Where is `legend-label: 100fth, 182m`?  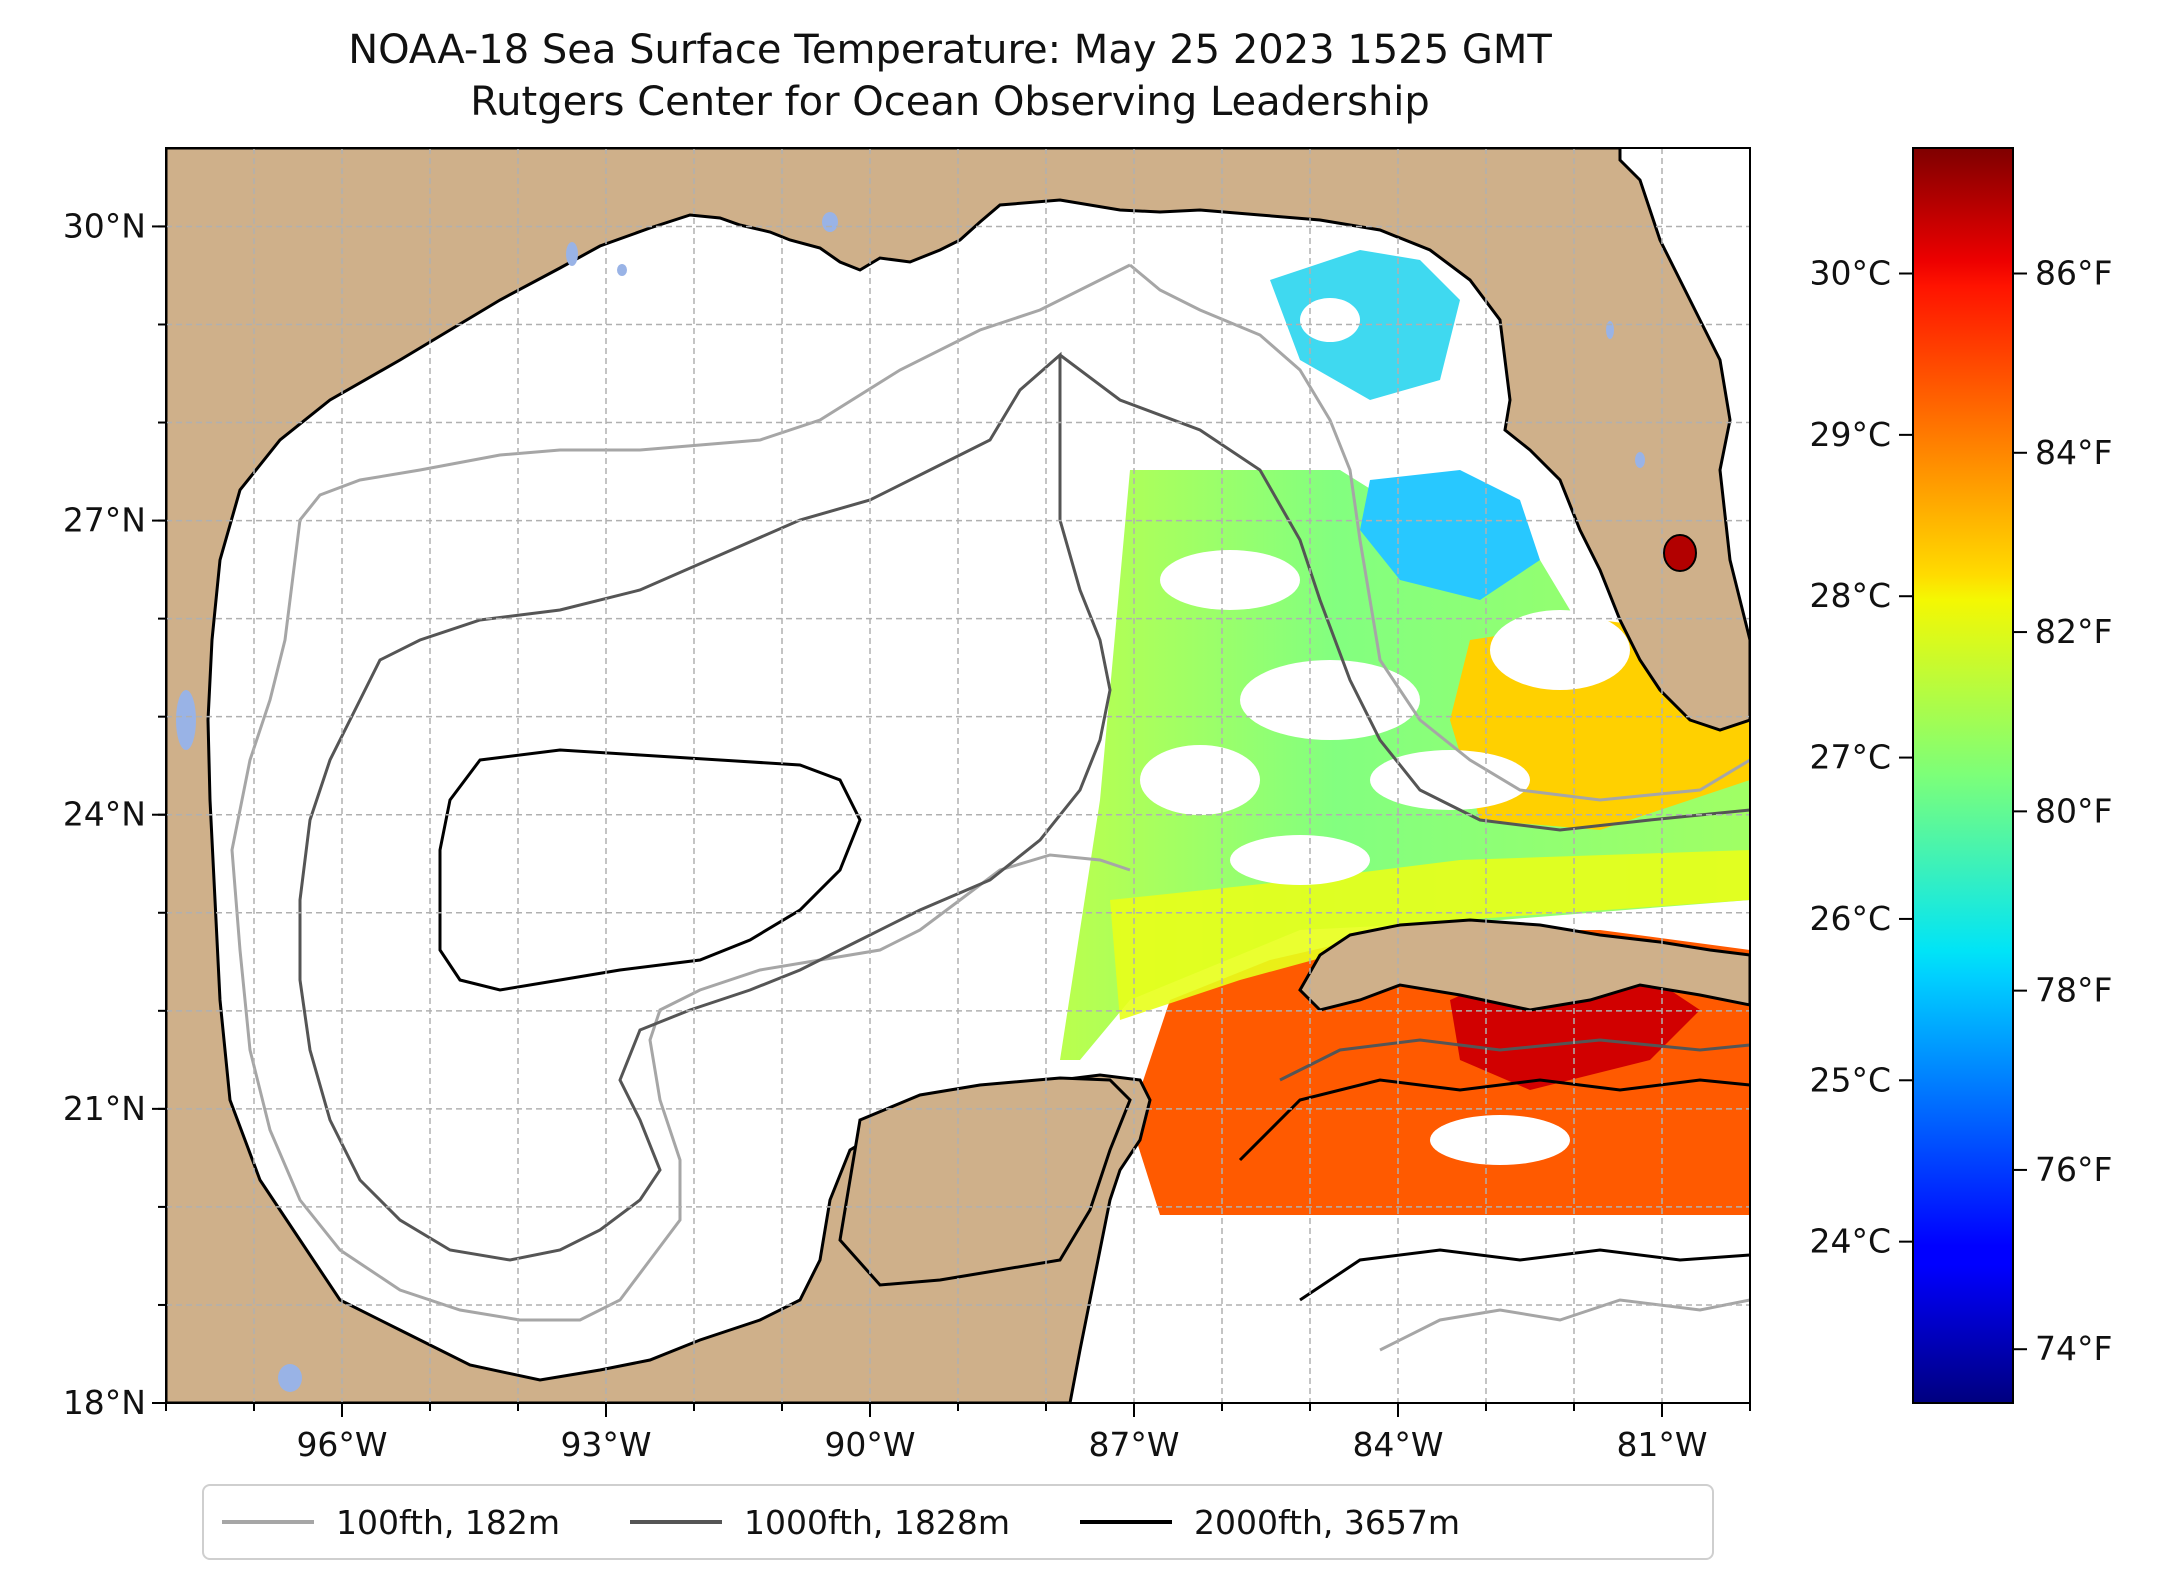
legend-label: 100fth, 182m is located at coordinates (448, 1522).